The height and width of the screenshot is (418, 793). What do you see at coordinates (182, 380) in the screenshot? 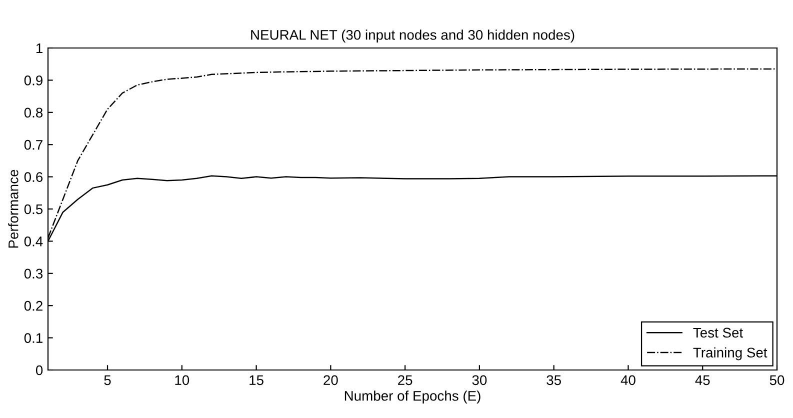
I see `x-tick-label: 10` at bounding box center [182, 380].